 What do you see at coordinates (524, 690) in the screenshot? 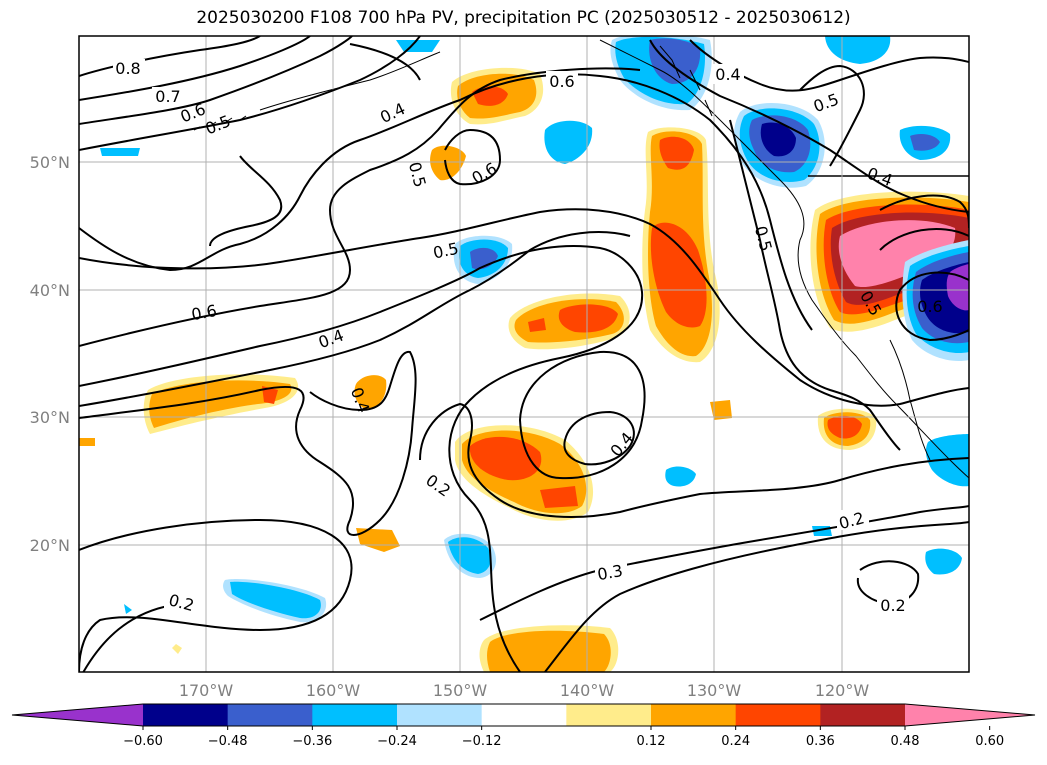
I see `longitude-labels: 170°W 160°W 150°W 140°W 130°W 120°W` at bounding box center [524, 690].